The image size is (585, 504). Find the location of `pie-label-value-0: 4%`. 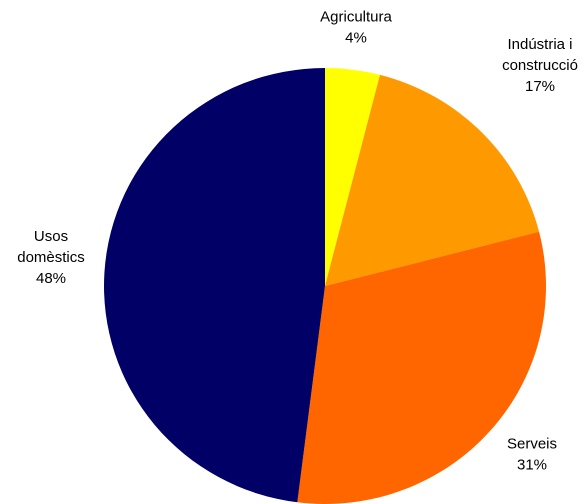

pie-label-value-0: 4% is located at coordinates (356, 37).